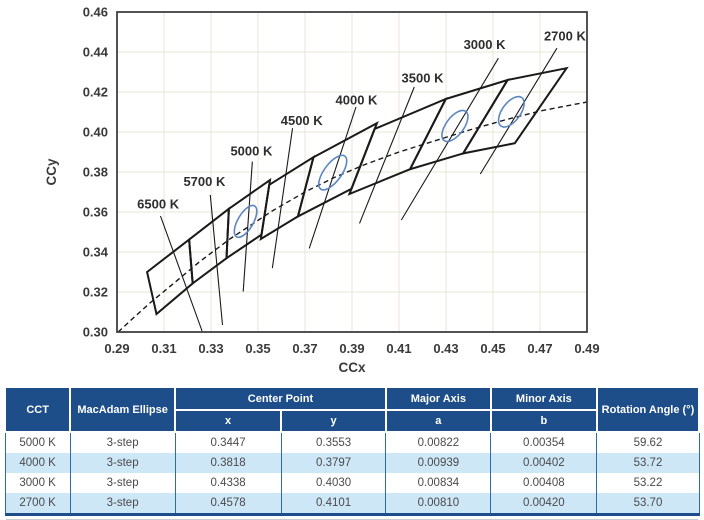  Describe the element at coordinates (210, 348) in the screenshot. I see `svg-text: 0.33` at that location.